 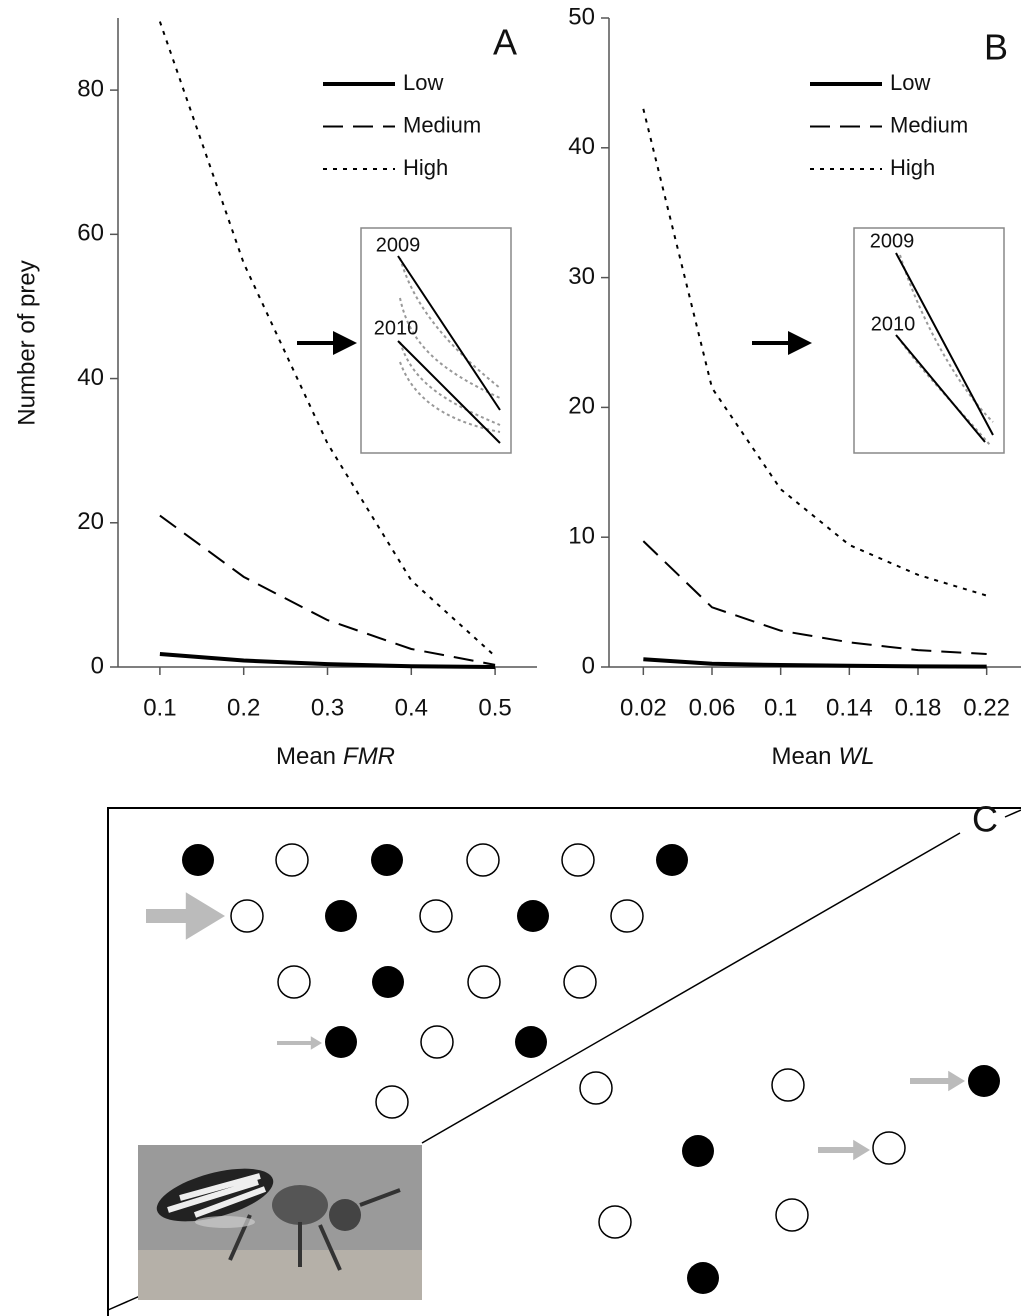 I want to click on y-tick-label: 80, so click(x=90, y=88).